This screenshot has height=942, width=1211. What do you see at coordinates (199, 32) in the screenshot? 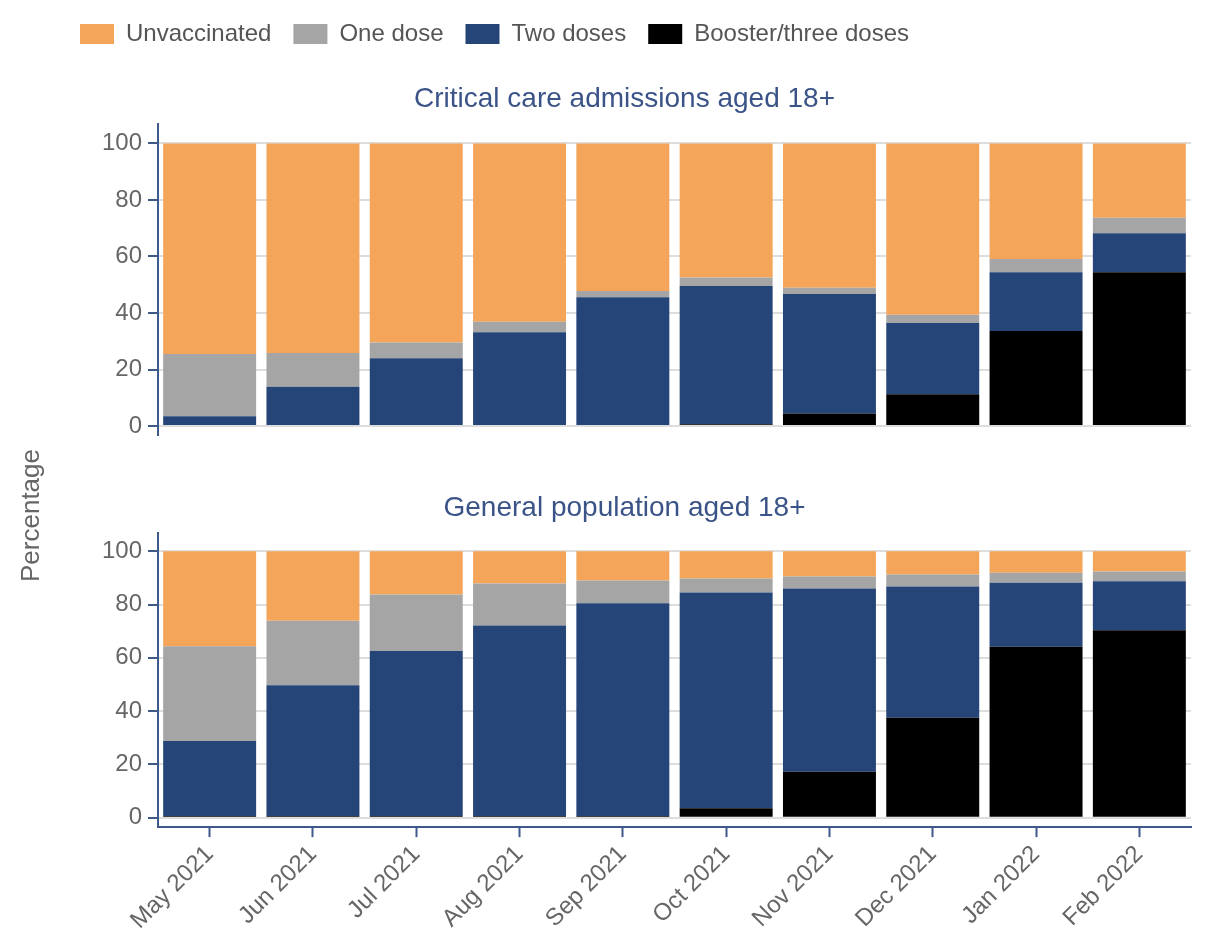
I see `legend-label: Unvaccinated` at bounding box center [199, 32].